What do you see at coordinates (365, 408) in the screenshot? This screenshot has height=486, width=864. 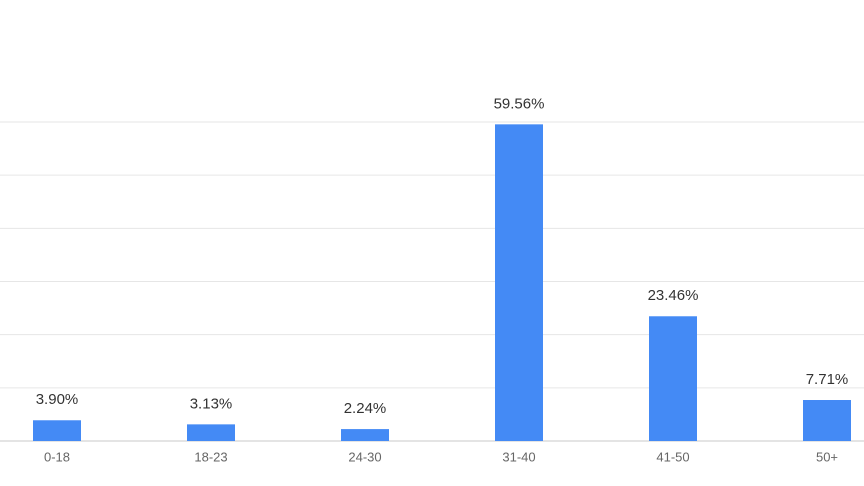 I see `value-label: 2.24%` at bounding box center [365, 408].